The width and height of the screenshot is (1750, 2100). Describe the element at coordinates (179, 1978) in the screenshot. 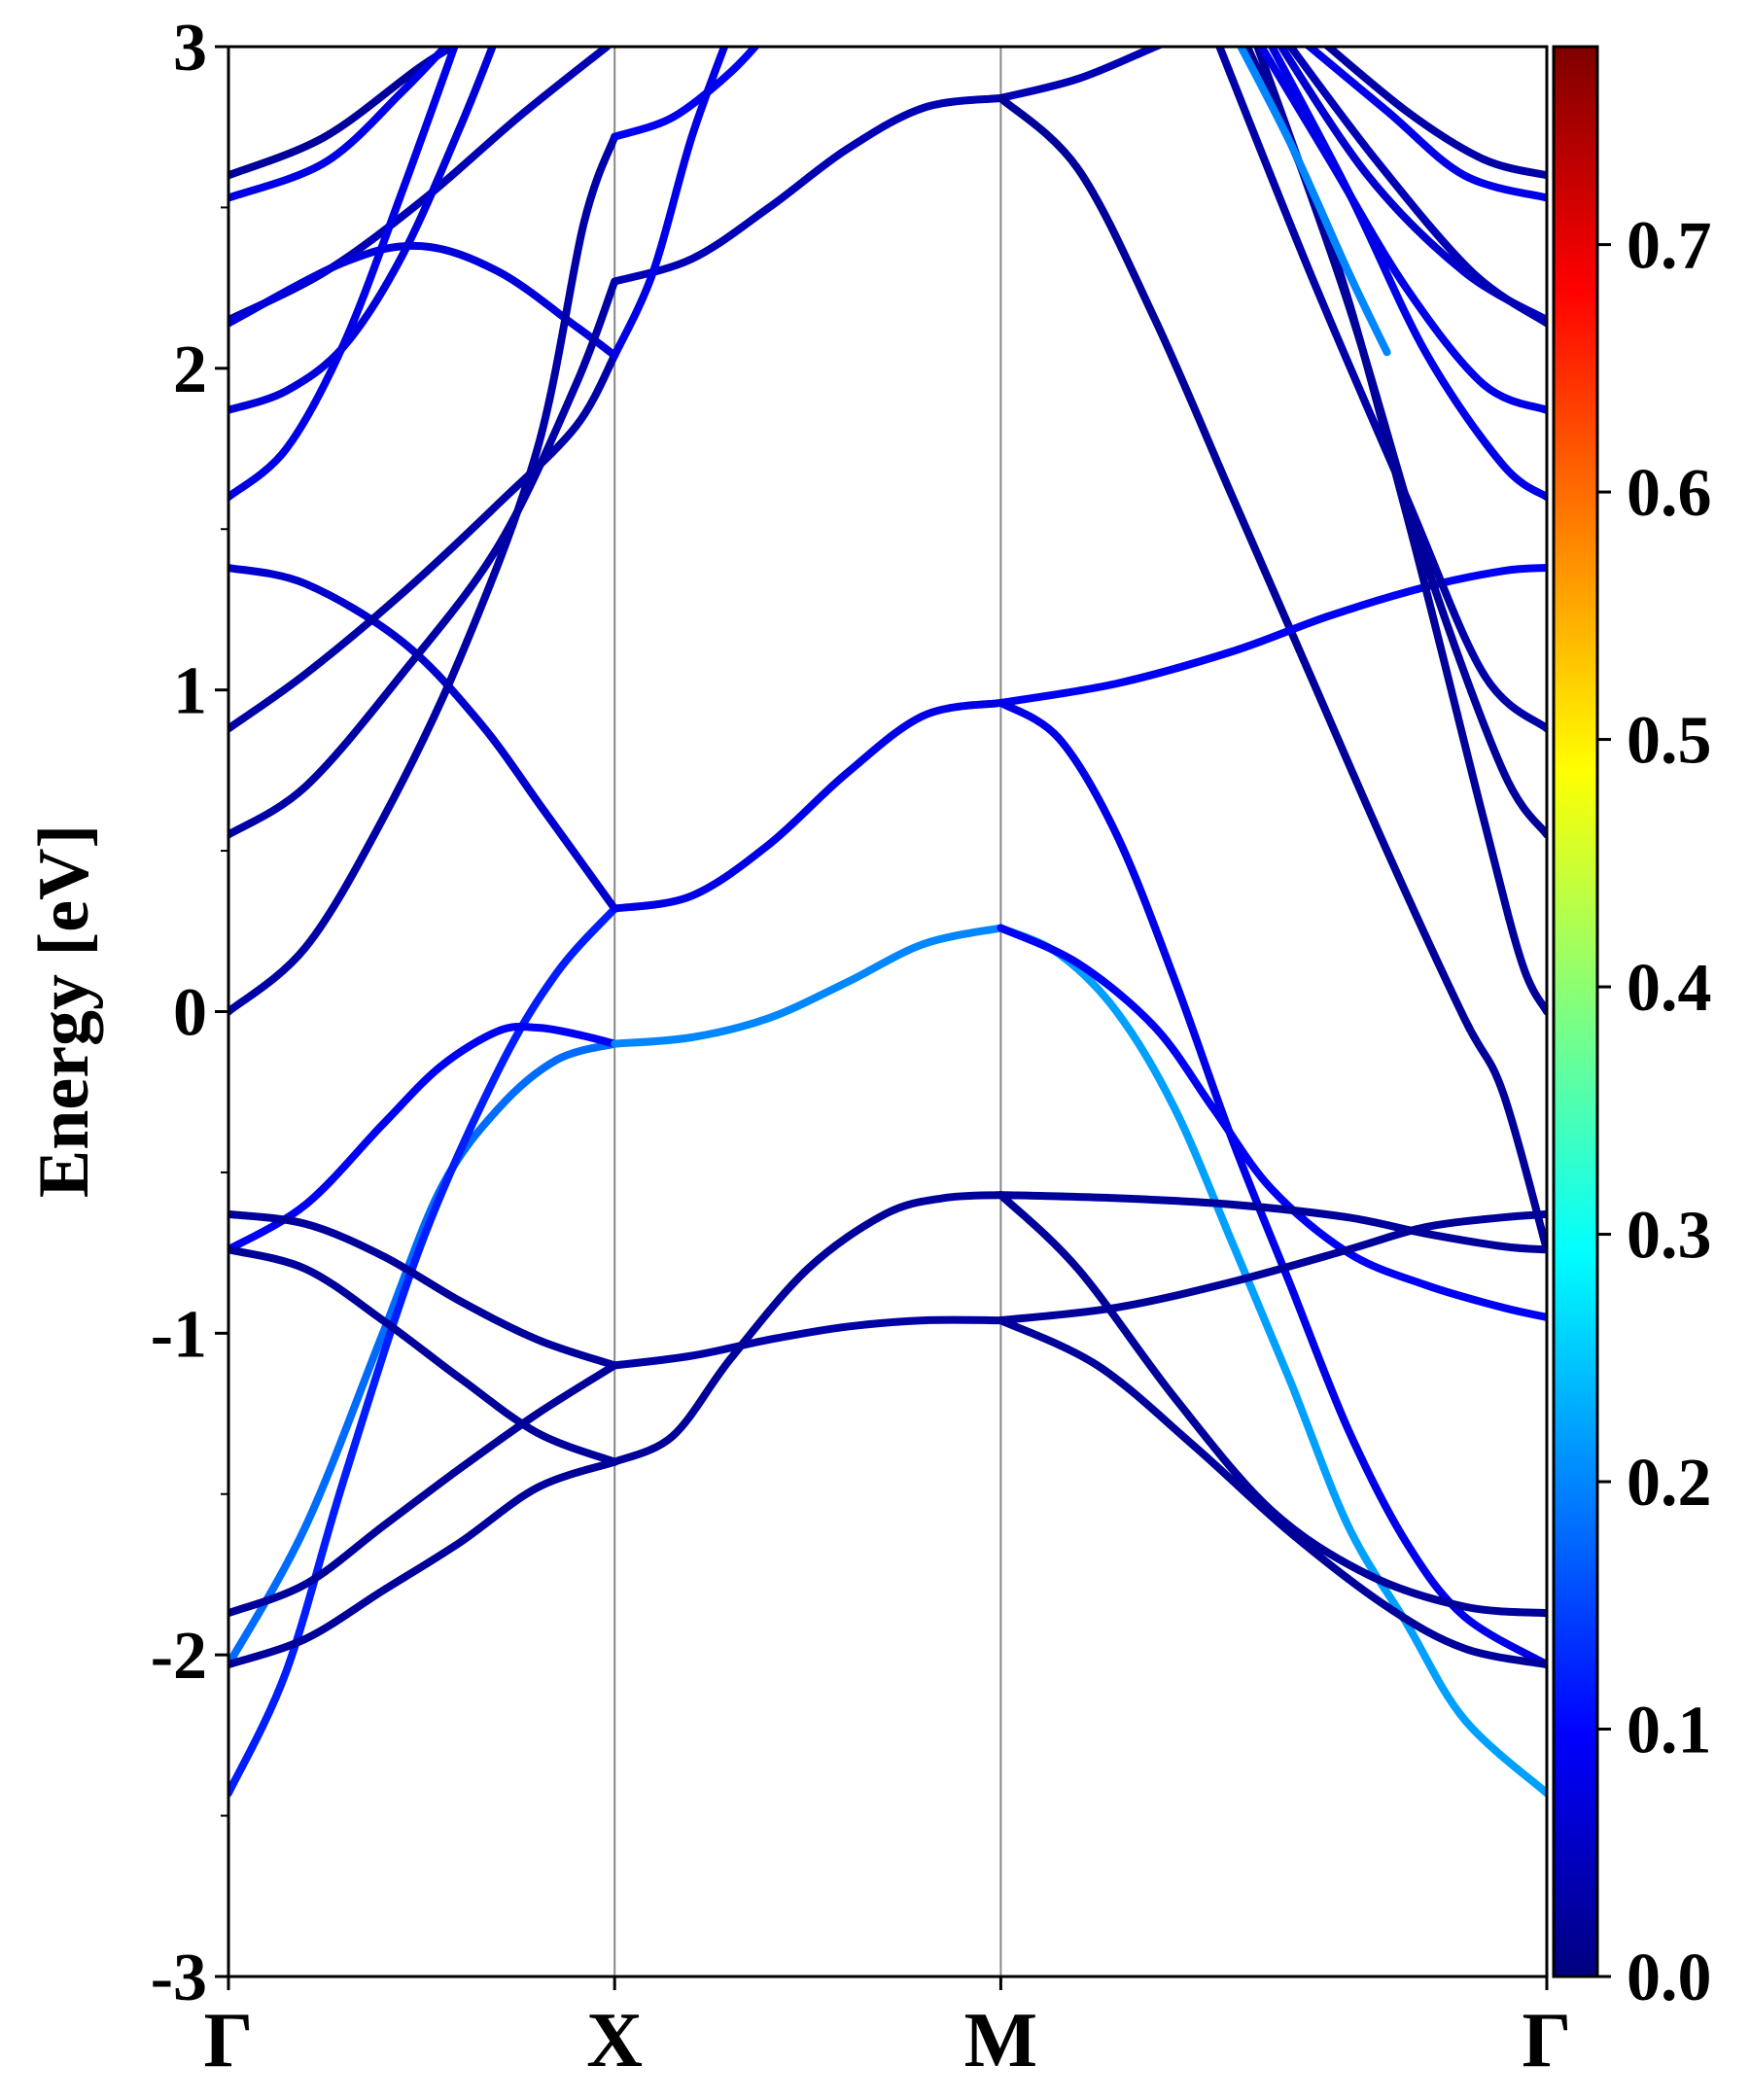

I see `y-tick-label: -3` at that location.